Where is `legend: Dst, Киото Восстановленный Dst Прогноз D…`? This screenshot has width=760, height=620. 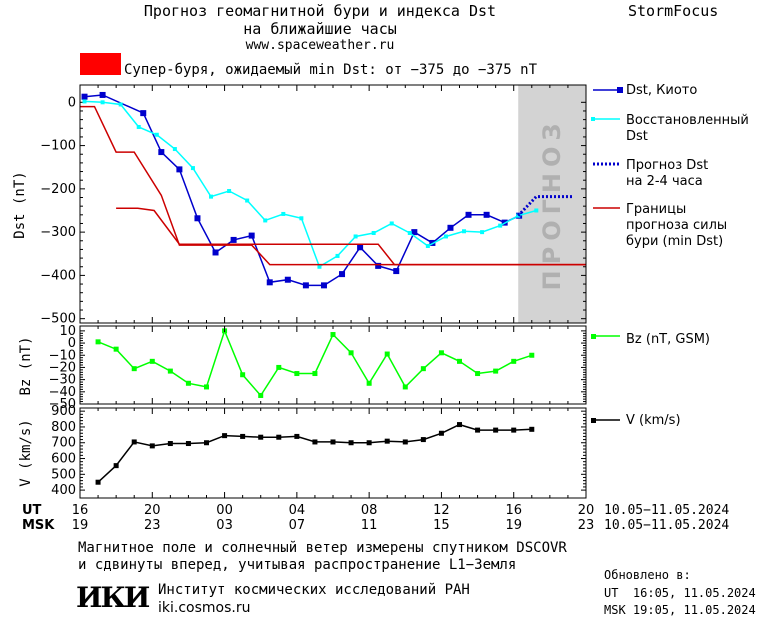 legend: Dst, Киото Восстановленный Dst Прогноз D… is located at coordinates (670, 255).